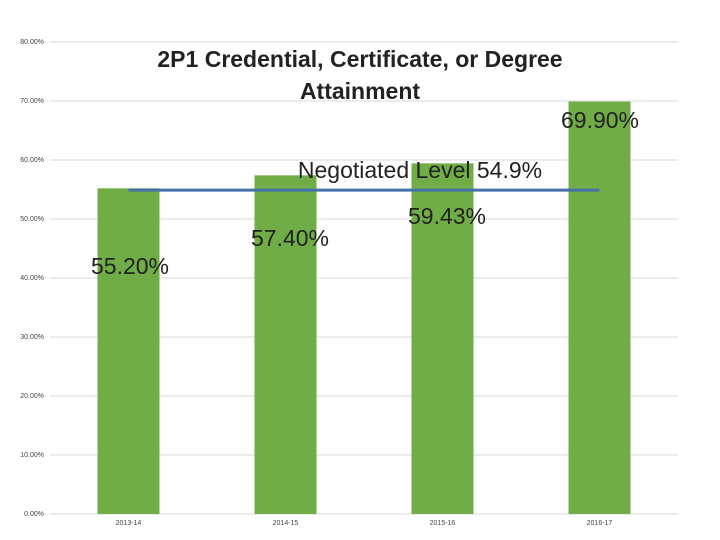  Describe the element at coordinates (32, 219) in the screenshot. I see `y-tick-label: 50.00%` at that location.